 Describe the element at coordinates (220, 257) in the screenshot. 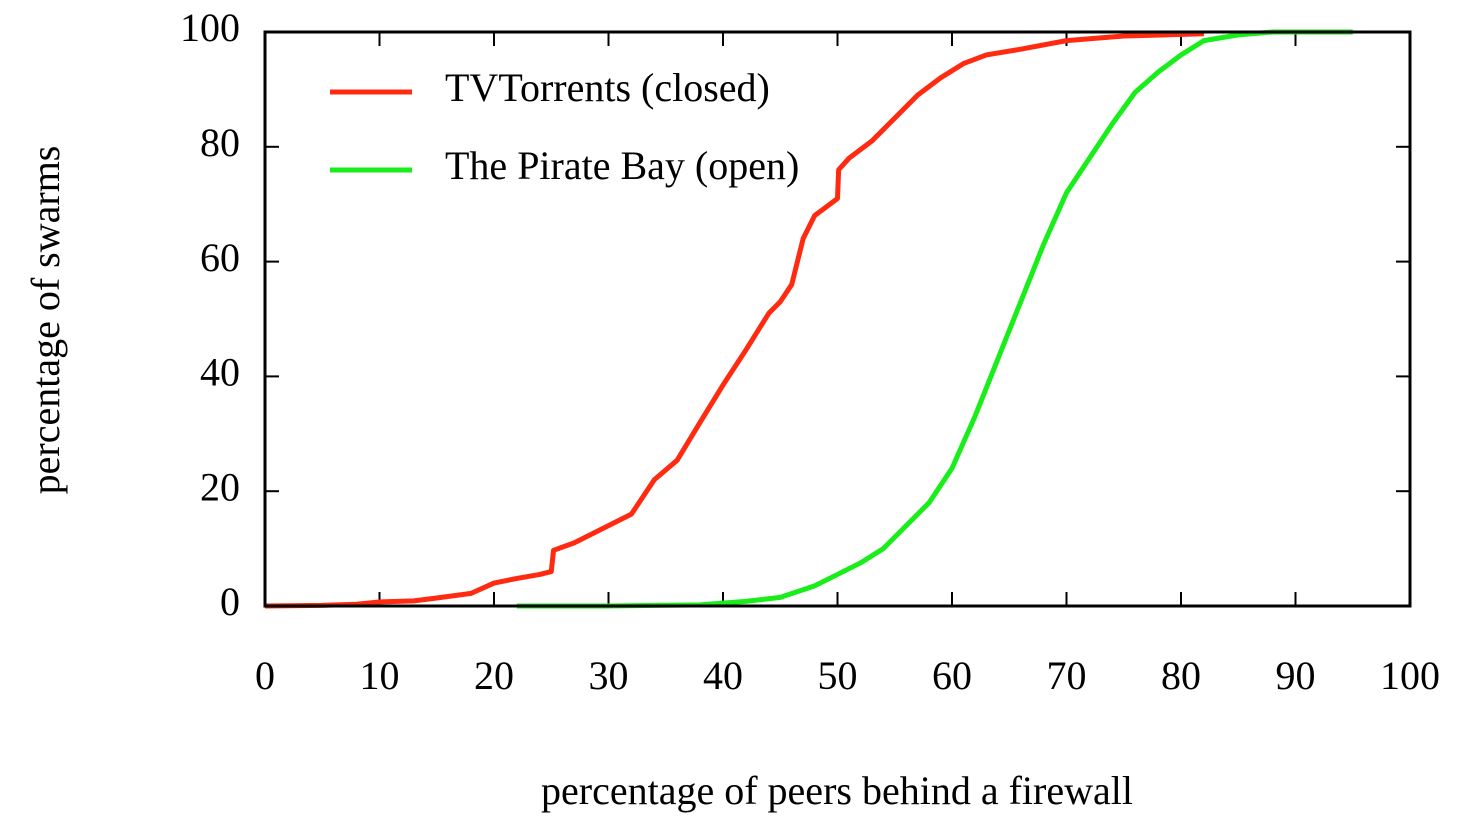

I see `y-tick-label: 60` at that location.